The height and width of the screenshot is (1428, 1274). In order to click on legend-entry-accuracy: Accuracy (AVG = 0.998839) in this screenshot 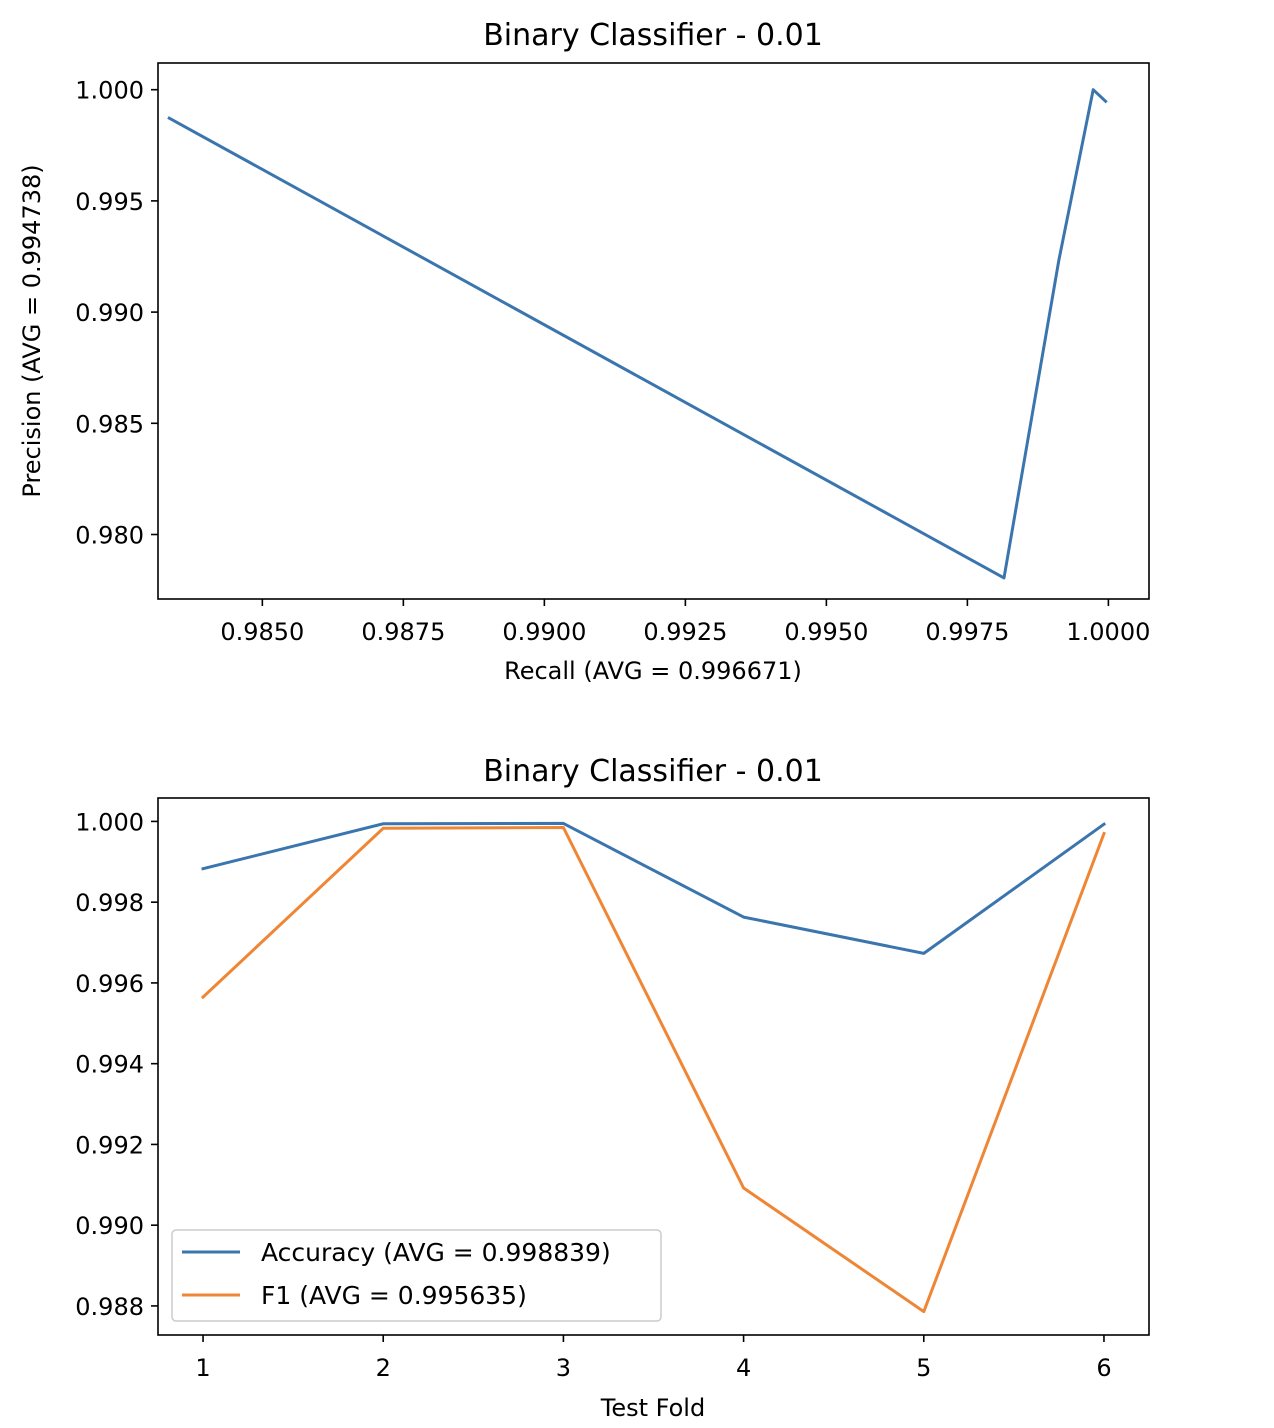, I will do `click(436, 1252)`.